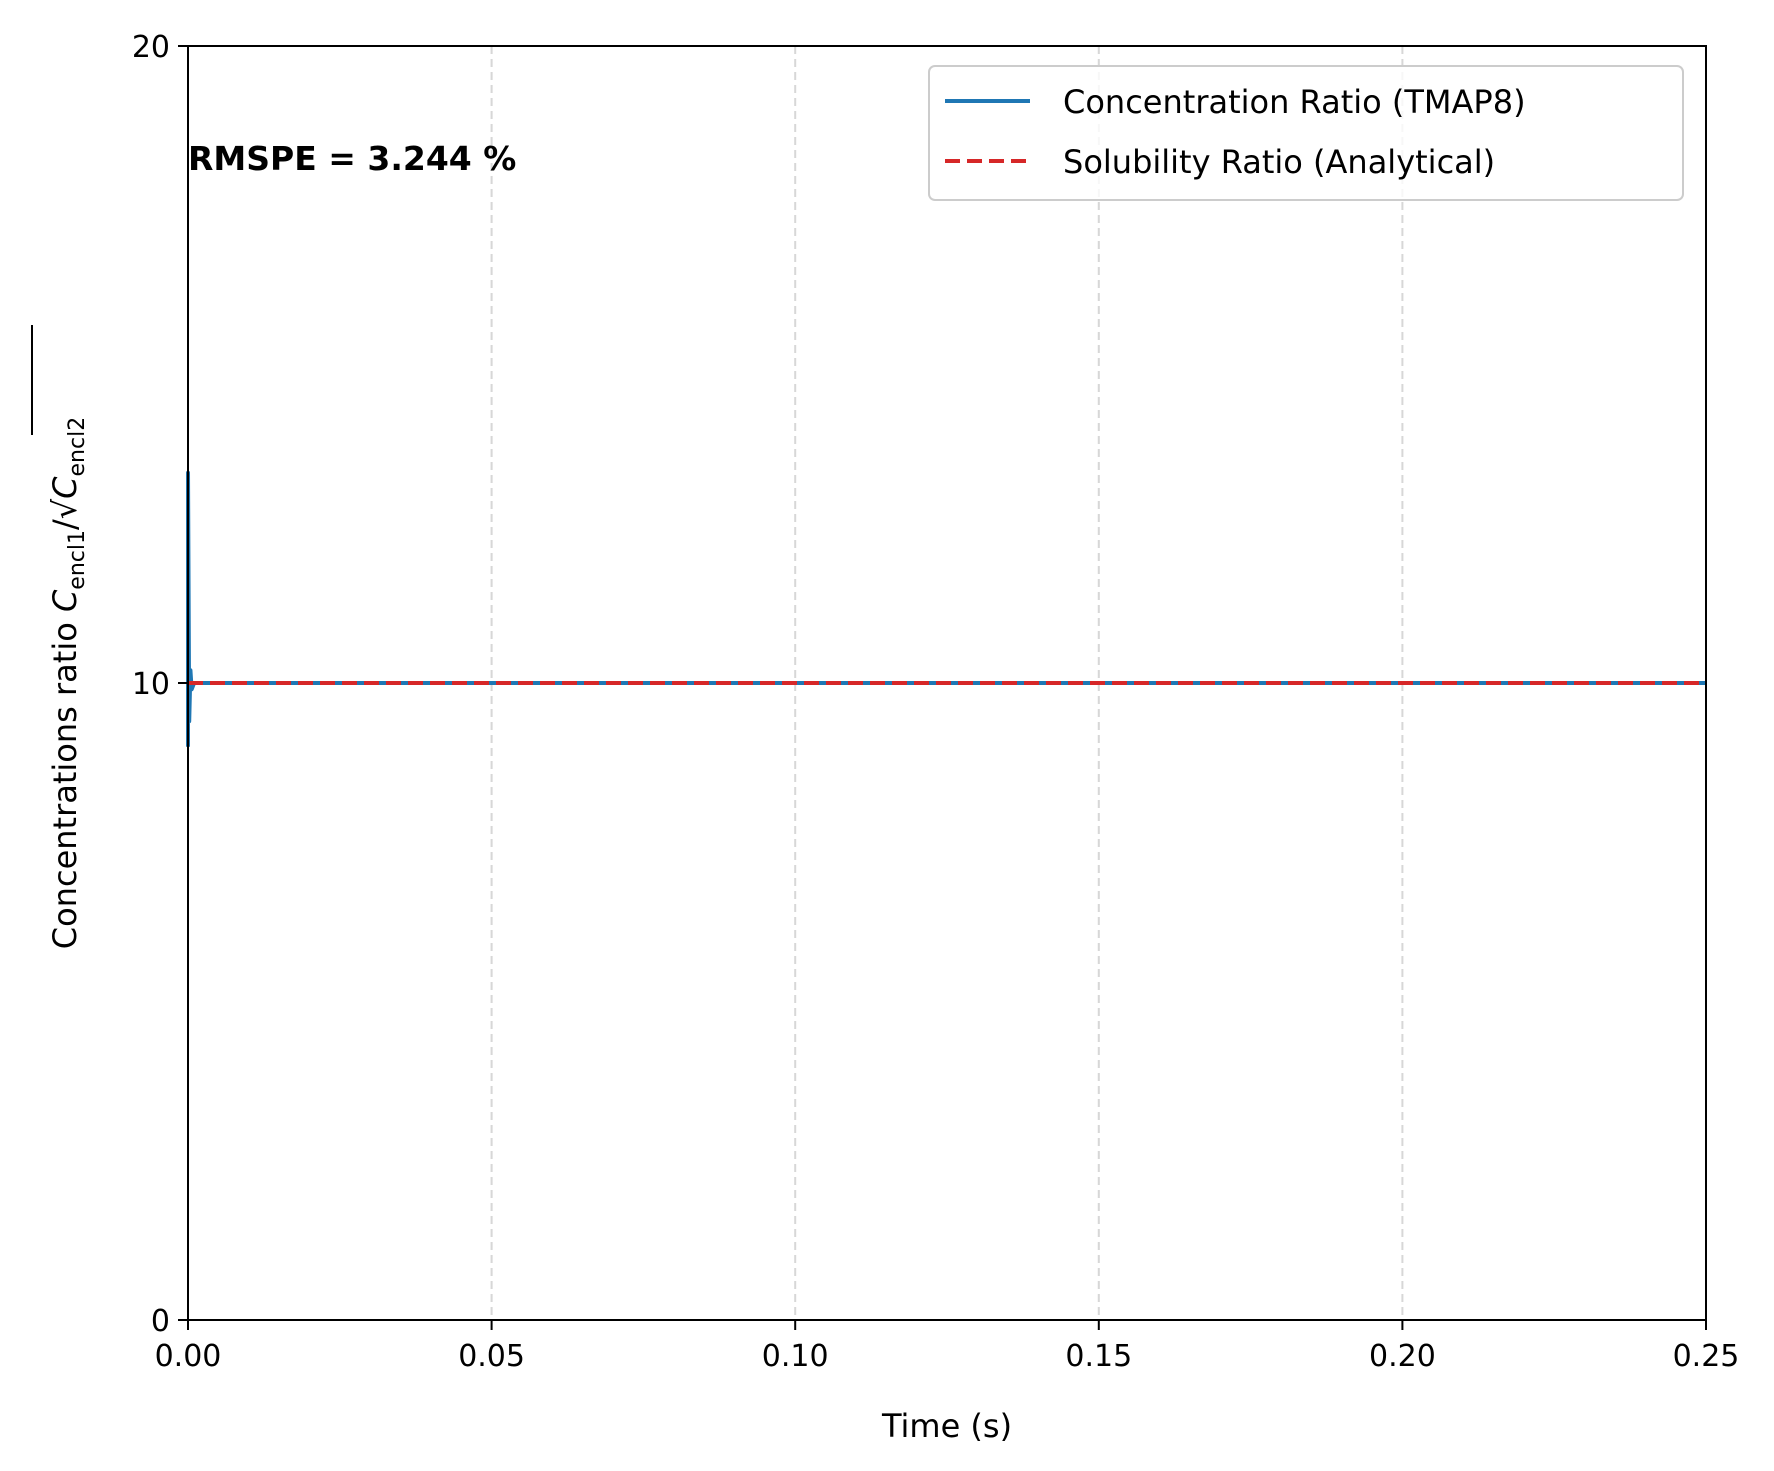 The width and height of the screenshot is (1774, 1471). What do you see at coordinates (151, 684) in the screenshot?
I see `y-tick-label: 10` at bounding box center [151, 684].